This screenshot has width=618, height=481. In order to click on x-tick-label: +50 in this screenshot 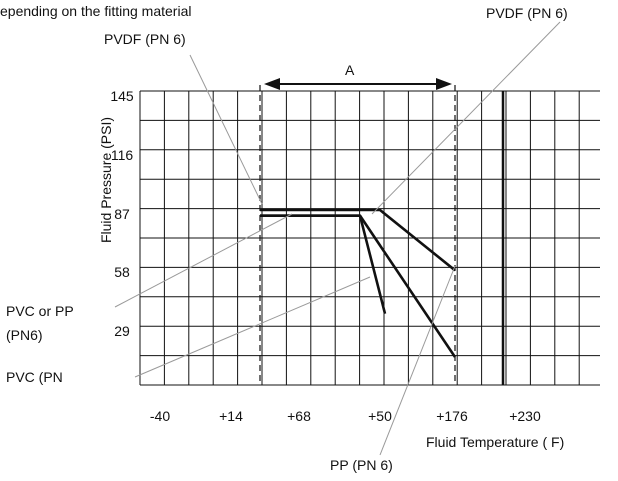, I will do `click(380, 416)`.